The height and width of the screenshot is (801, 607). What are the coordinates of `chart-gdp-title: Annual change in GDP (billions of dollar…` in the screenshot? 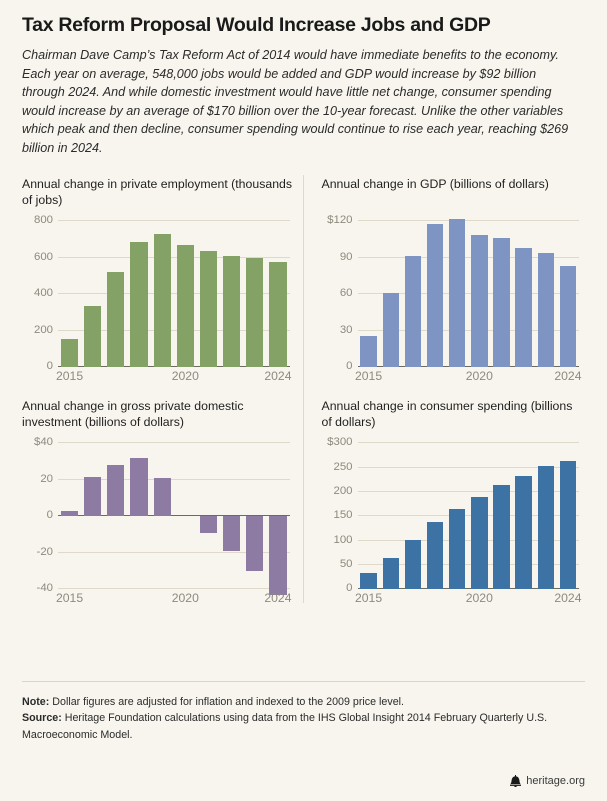 It's located at (435, 184).